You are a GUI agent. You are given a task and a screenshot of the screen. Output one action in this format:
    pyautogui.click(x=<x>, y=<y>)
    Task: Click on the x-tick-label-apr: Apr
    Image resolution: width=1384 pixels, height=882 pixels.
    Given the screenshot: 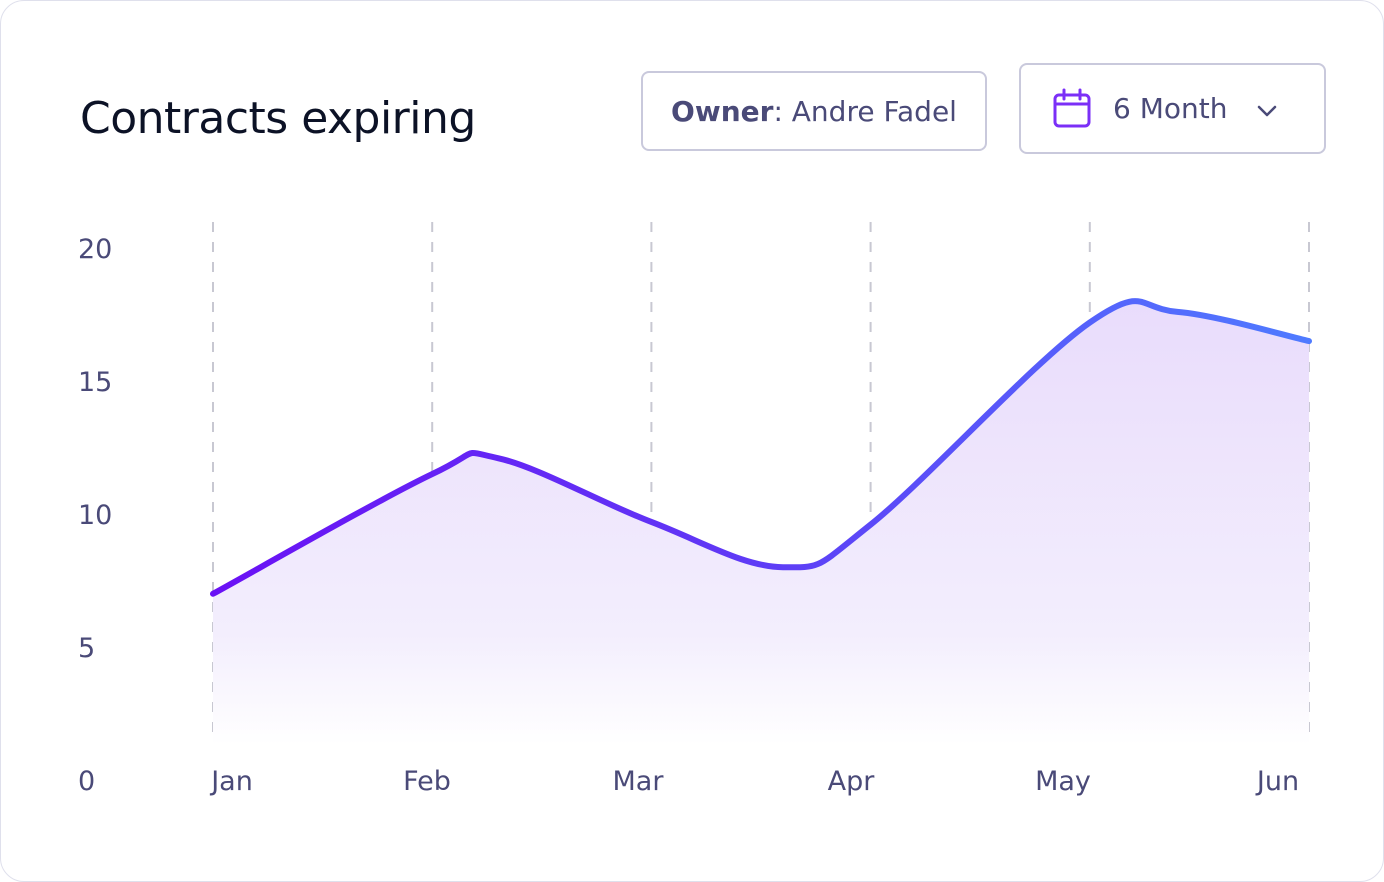 What is the action you would take?
    pyautogui.click(x=852, y=781)
    